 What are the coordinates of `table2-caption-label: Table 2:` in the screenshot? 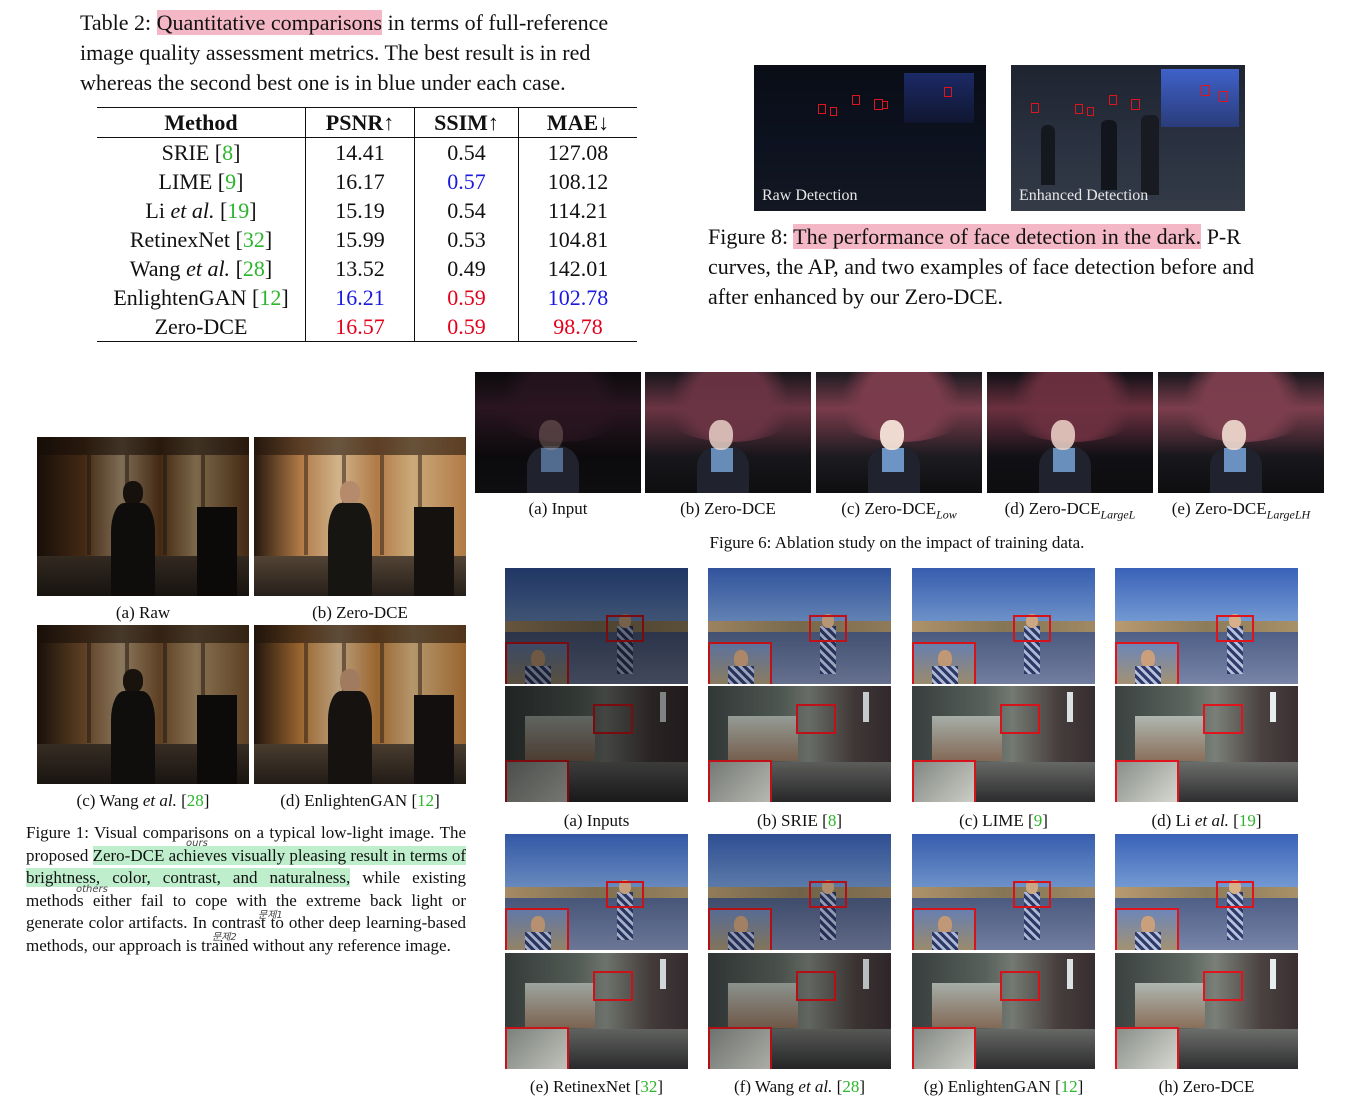 It's located at (116, 22).